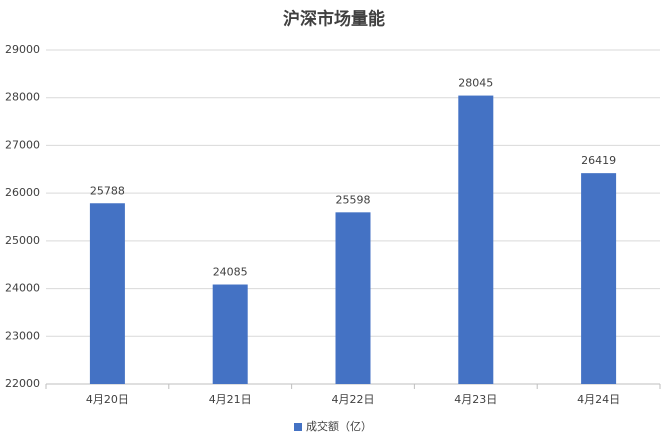  What do you see at coordinates (22, 97) in the screenshot?
I see `y-tick-label: 28000` at bounding box center [22, 97].